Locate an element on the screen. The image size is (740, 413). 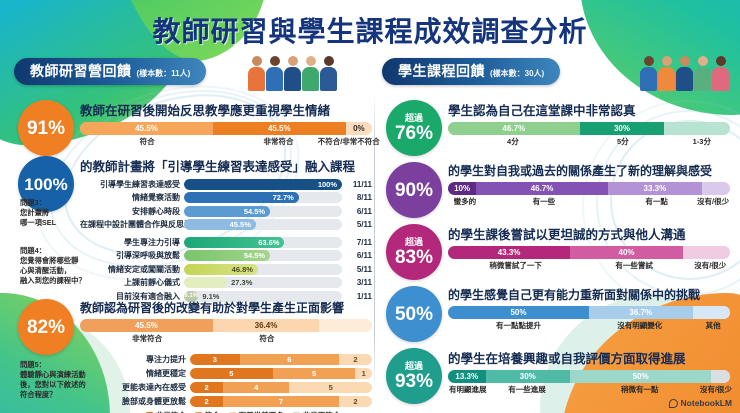
bar-segment-labels: 有明顯進展 有一些進展 稍微有一點 沒有/很少 is located at coordinates (590, 390).